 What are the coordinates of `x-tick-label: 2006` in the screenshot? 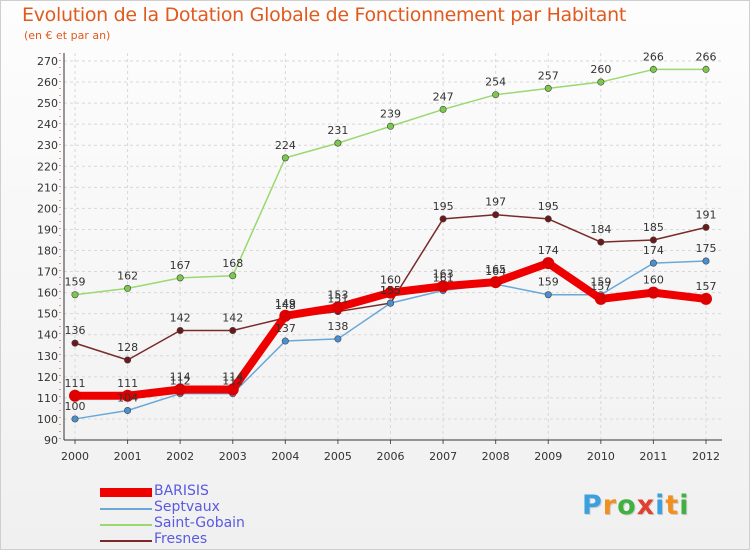 It's located at (391, 456).